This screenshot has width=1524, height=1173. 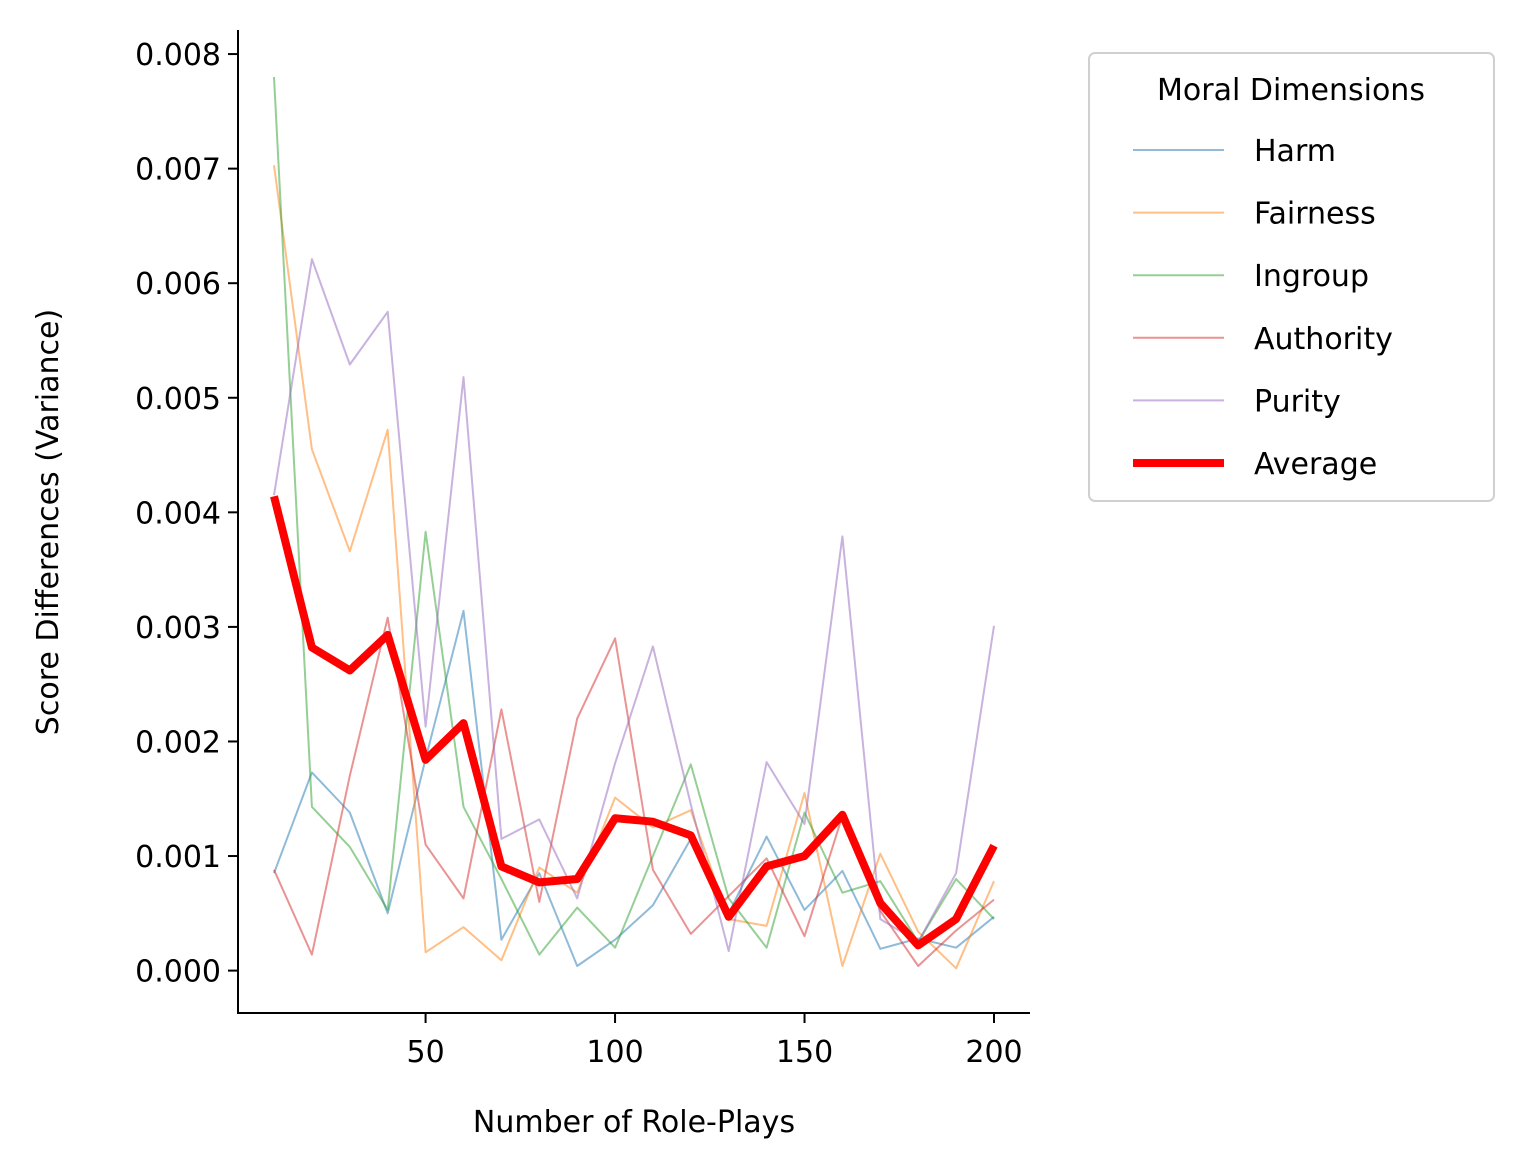 I want to click on x-tick-label: 100, so click(x=614, y=1052).